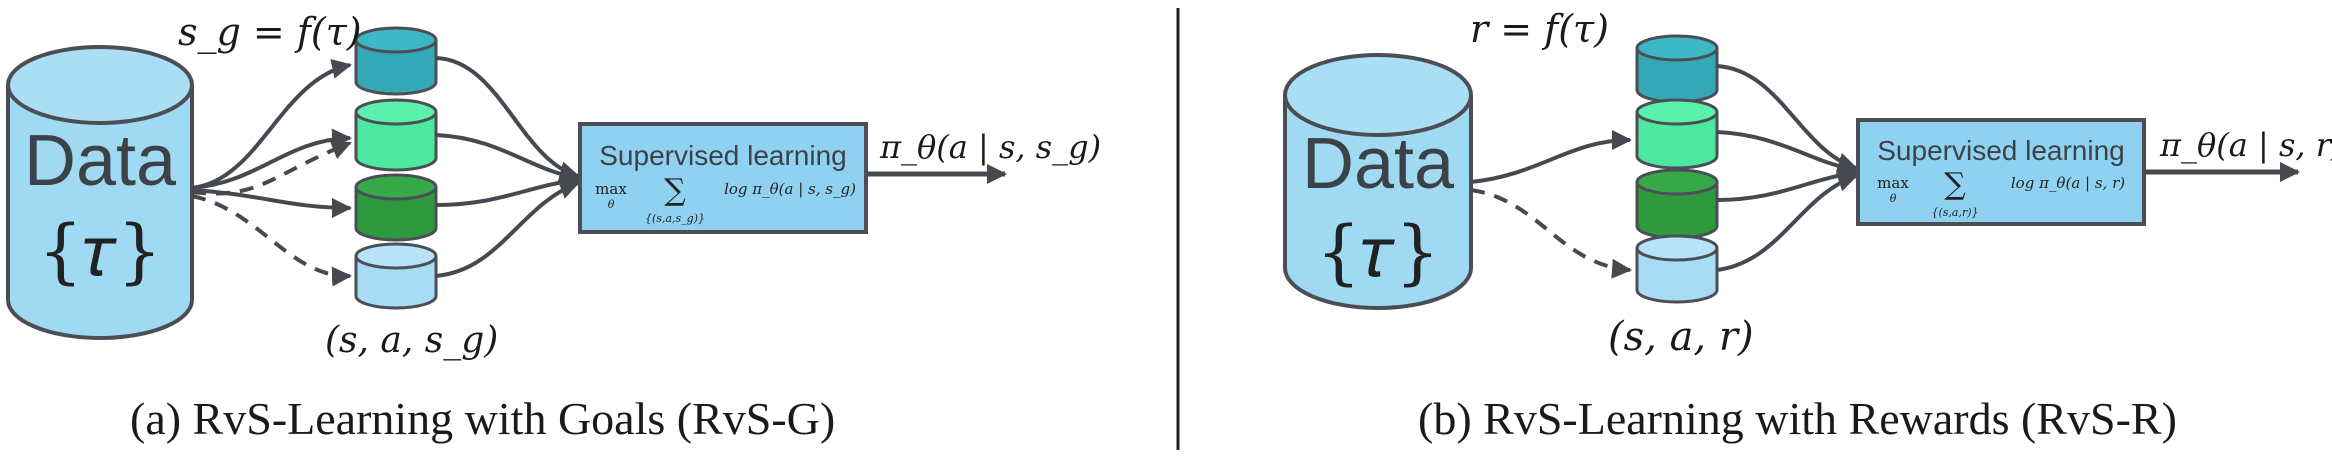 The image size is (2332, 463). Describe the element at coordinates (1797, 418) in the screenshot. I see `caption-b: (b) RvS-Learning with Rewards (RvS-R)` at that location.